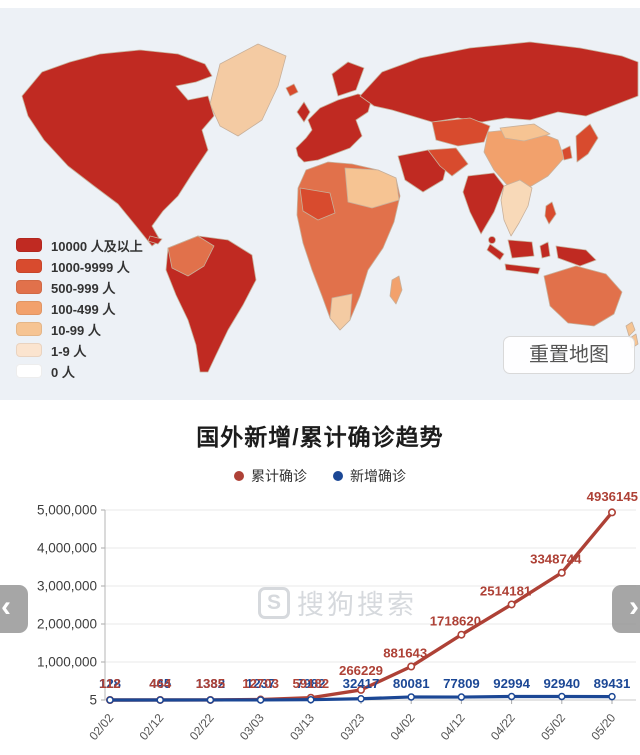 This screenshot has width=640, height=755. Describe the element at coordinates (361, 670) in the screenshot. I see `data-label-cumulative: 266229` at that location.